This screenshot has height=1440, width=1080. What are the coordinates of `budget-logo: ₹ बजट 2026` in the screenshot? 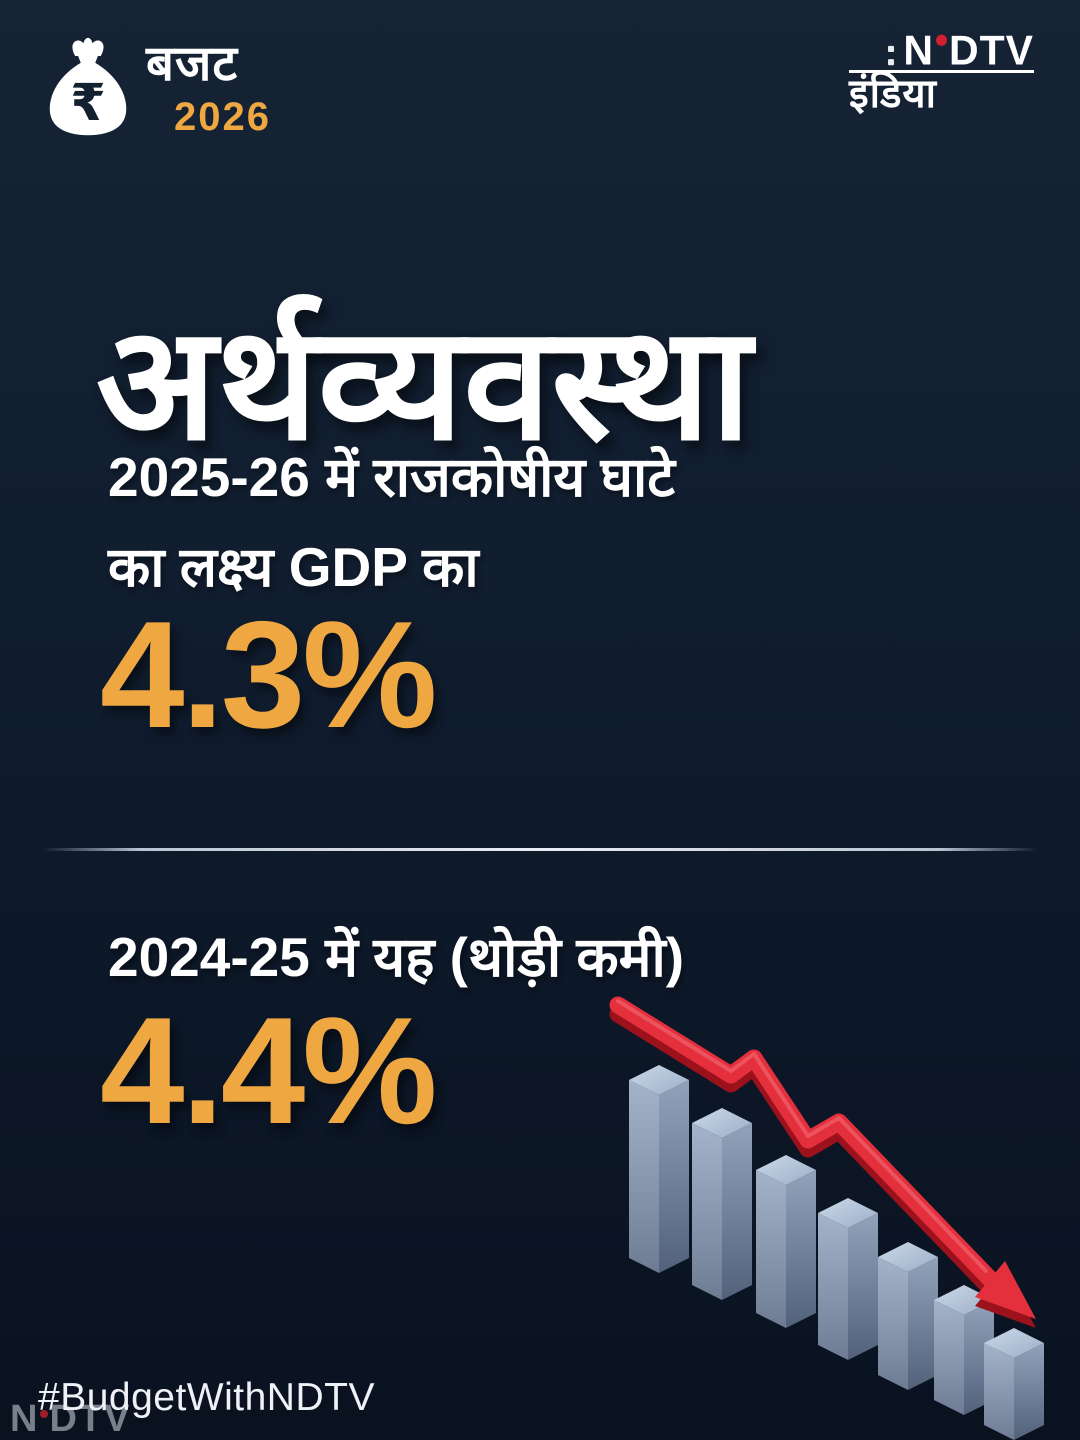 It's located at (156, 88).